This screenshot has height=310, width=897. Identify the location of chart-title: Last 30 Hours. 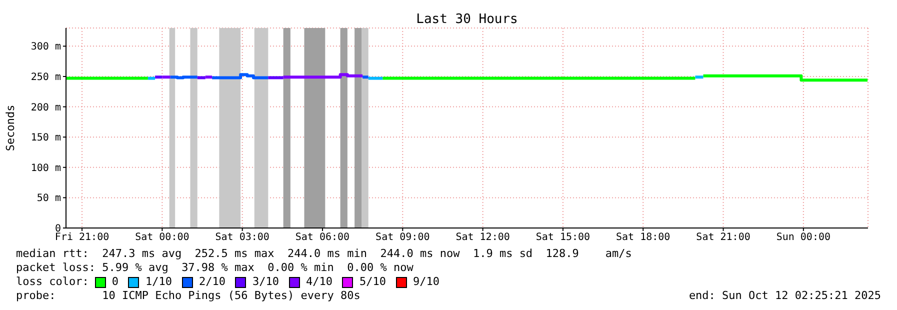
(467, 19).